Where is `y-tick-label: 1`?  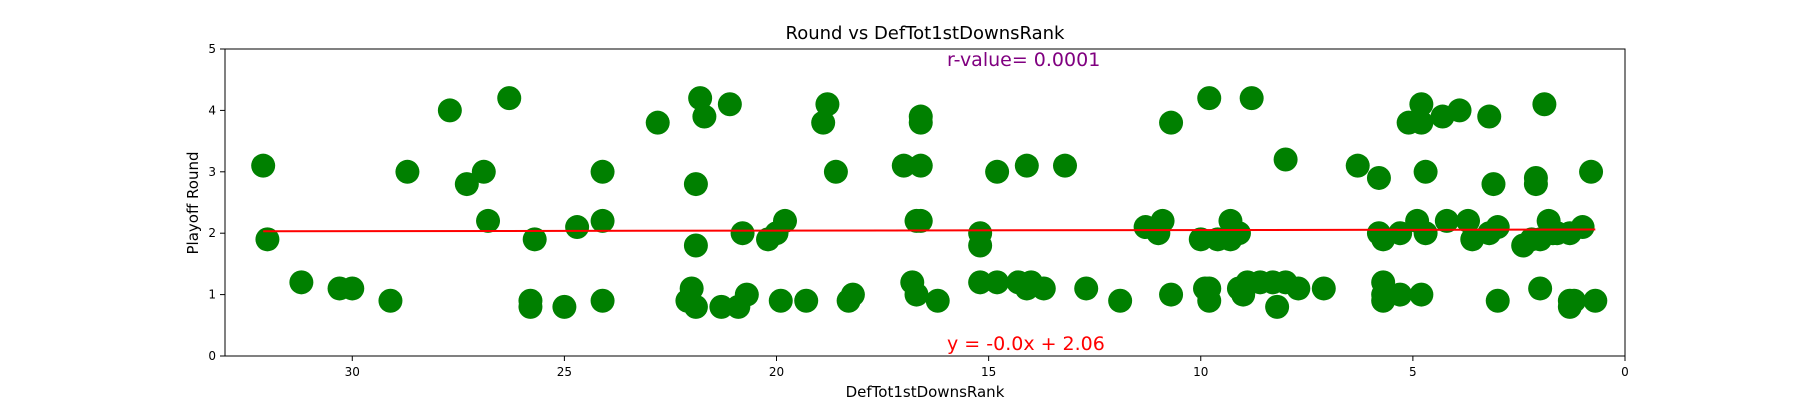 y-tick-label: 1 is located at coordinates (212, 295).